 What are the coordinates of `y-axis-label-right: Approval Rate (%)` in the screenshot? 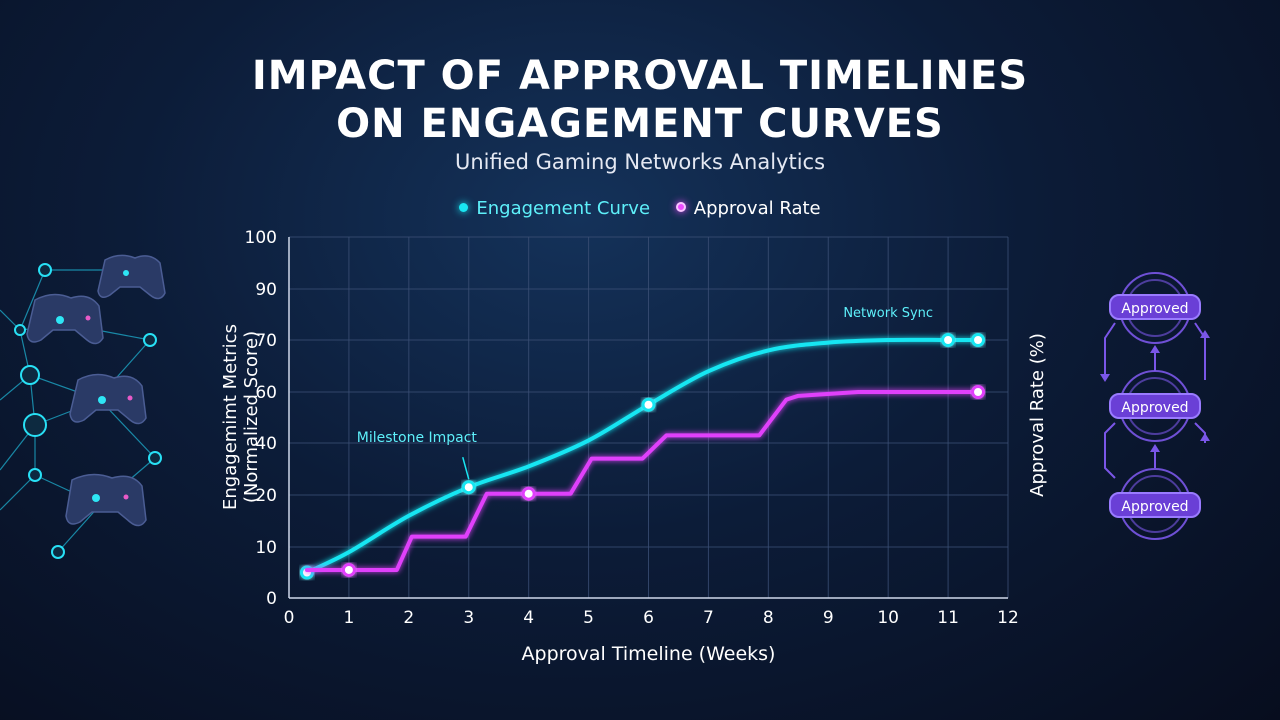 It's located at (1037, 415).